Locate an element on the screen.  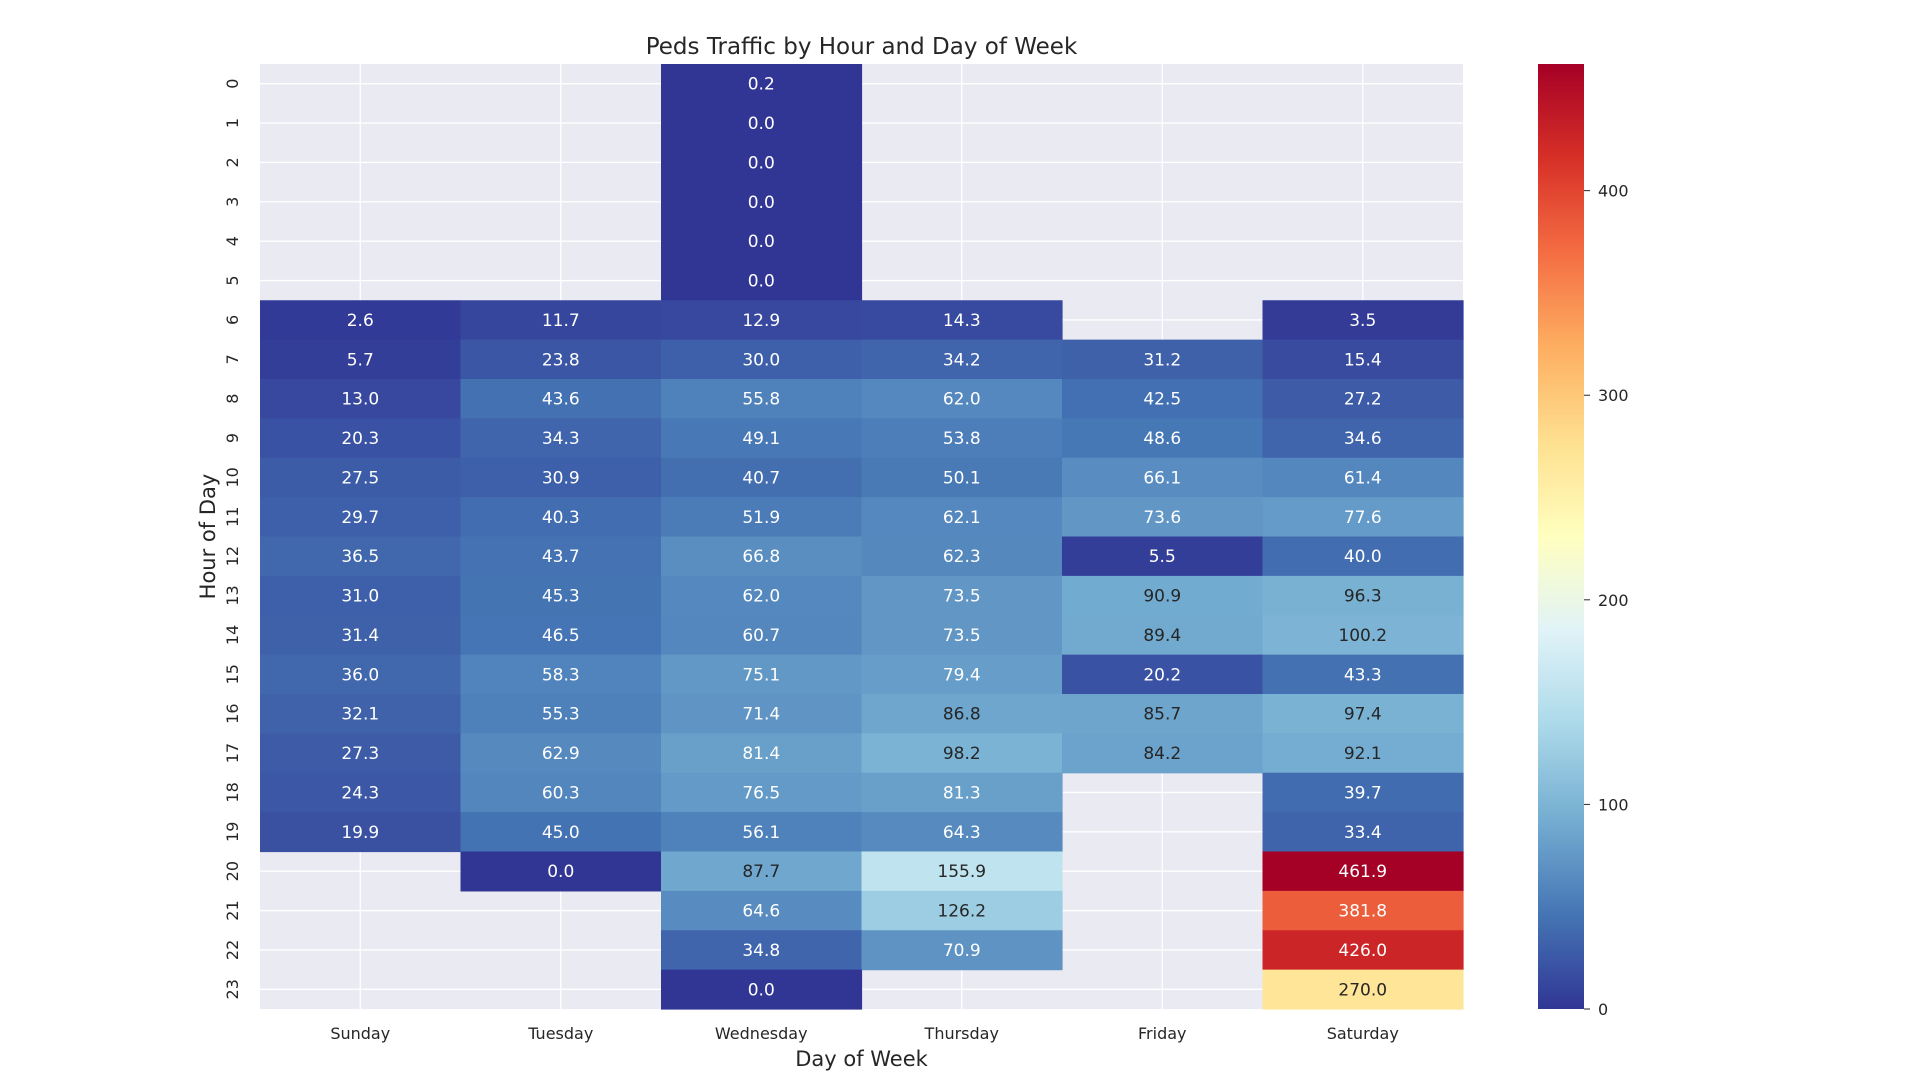
cell-value-label: 62.0 is located at coordinates (962, 400).